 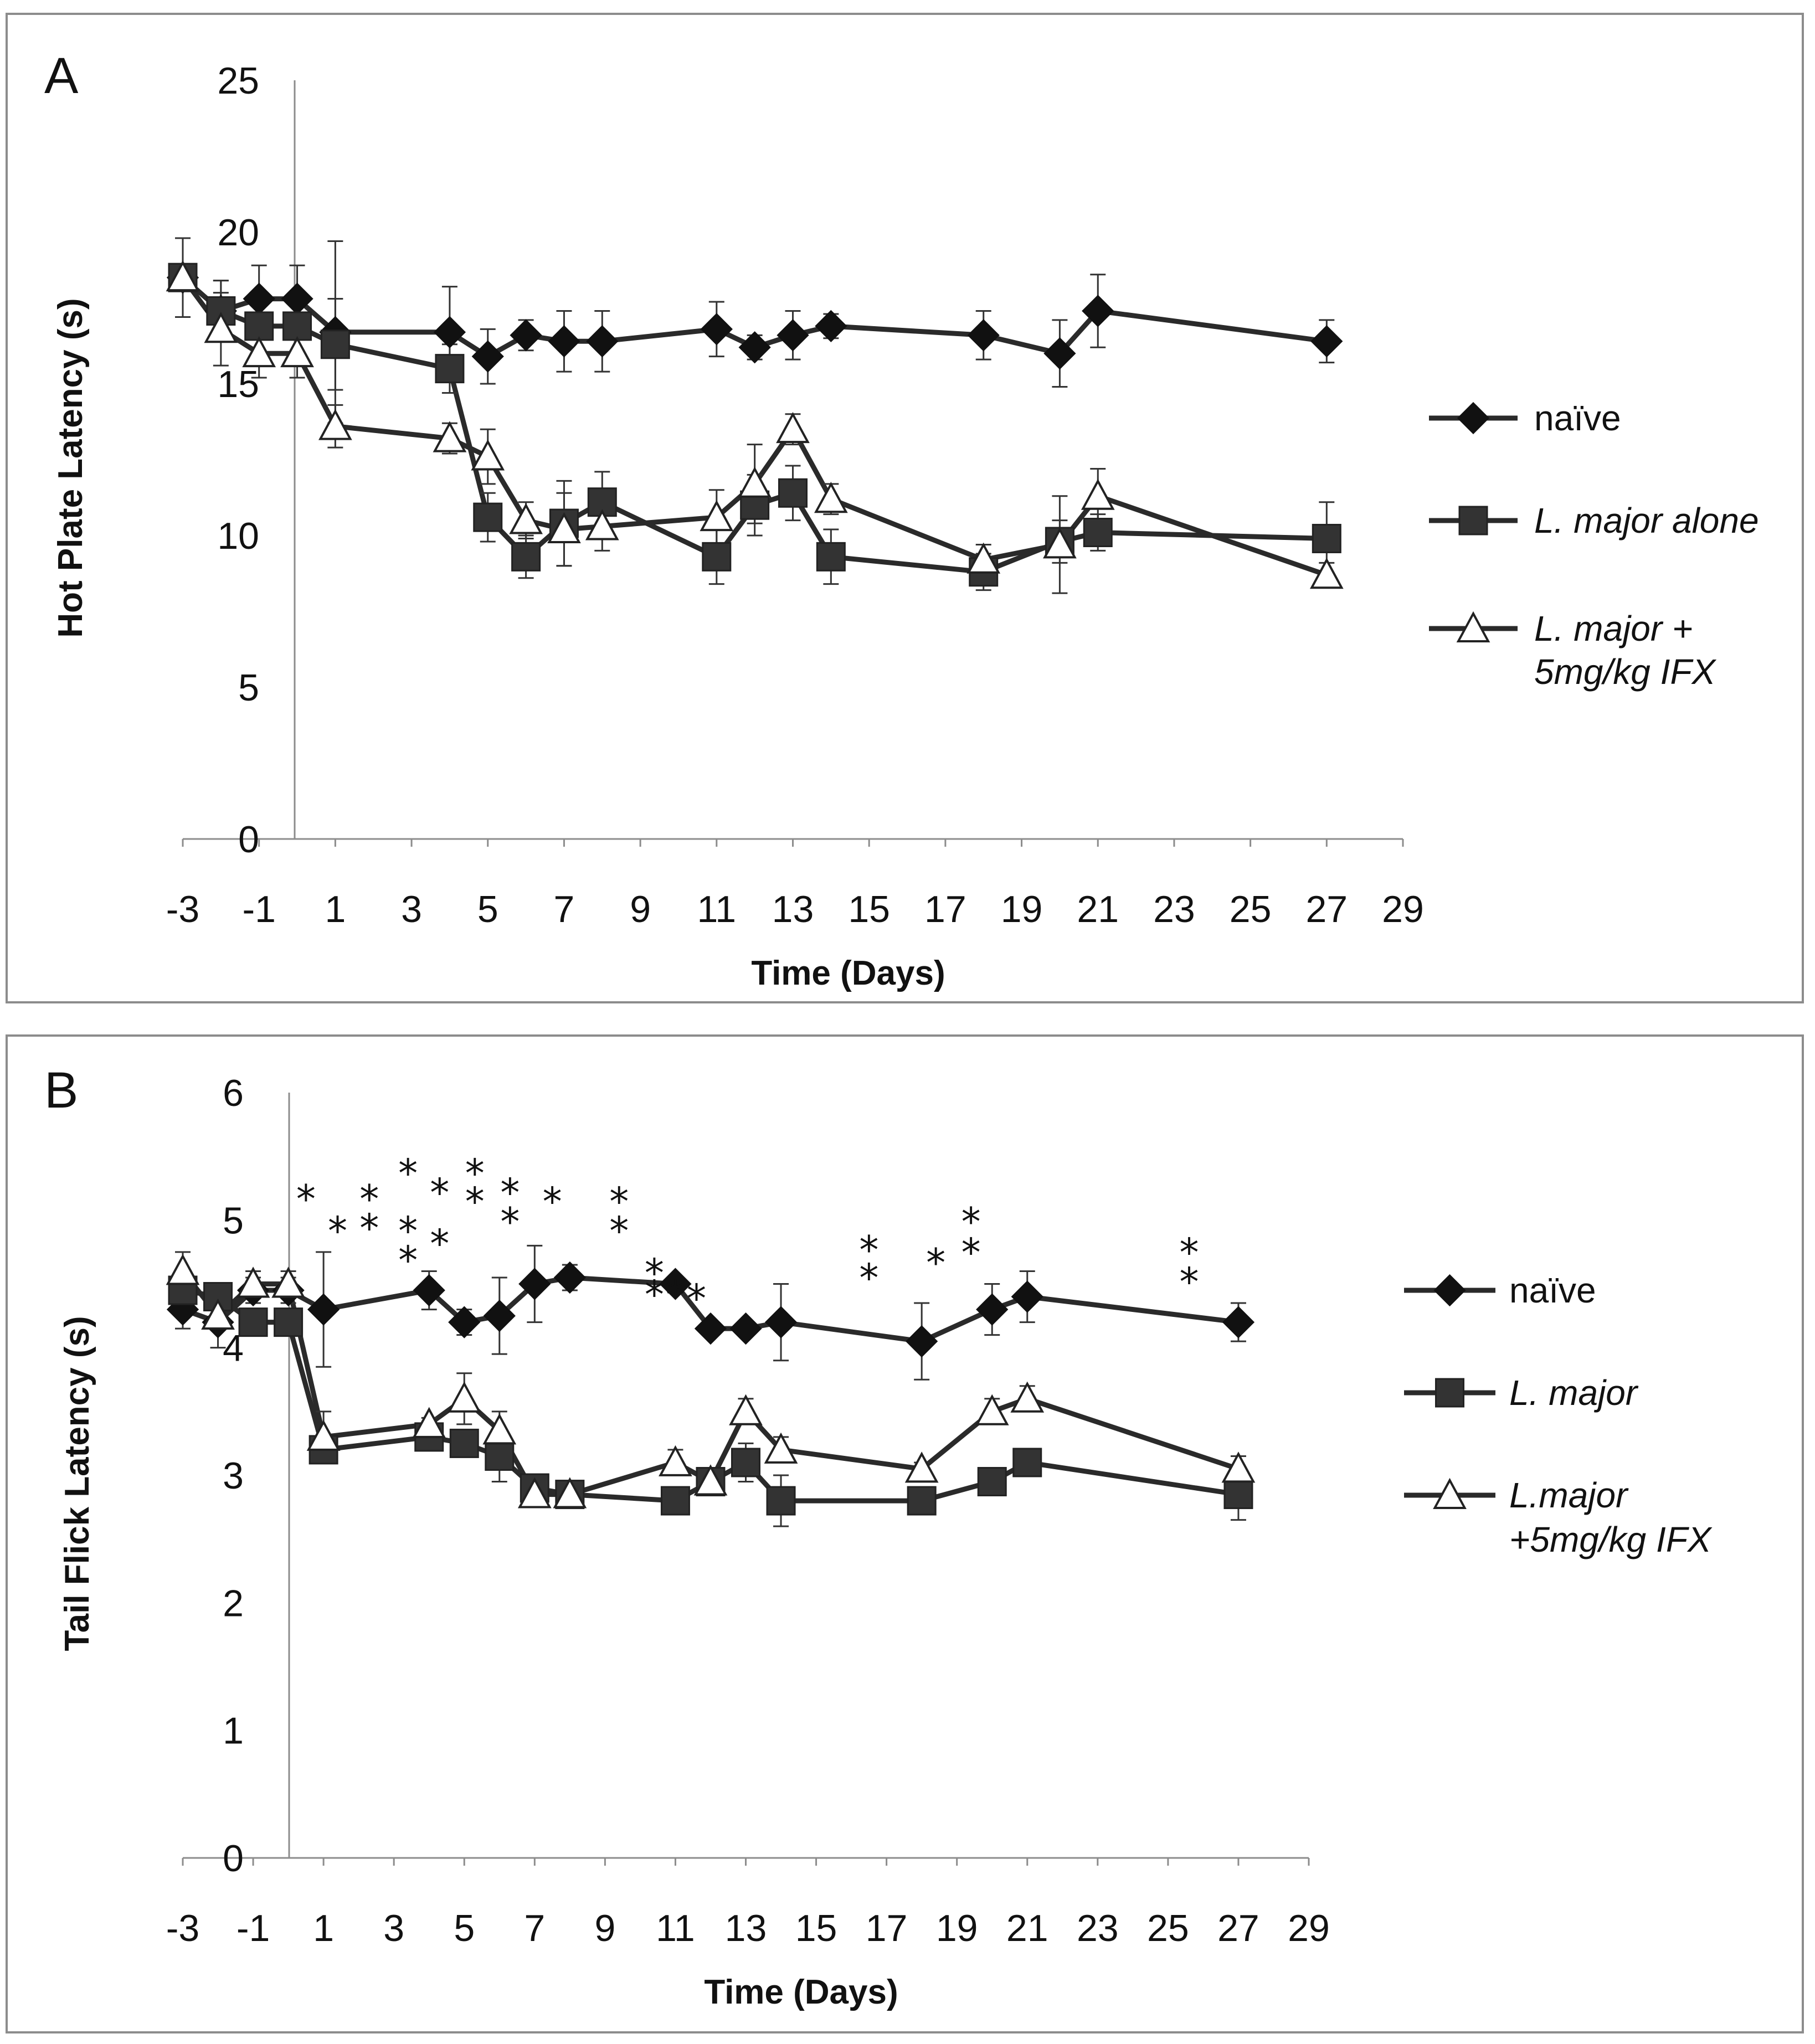 What do you see at coordinates (324, 1928) in the screenshot?
I see `x-tick-label: 1` at bounding box center [324, 1928].